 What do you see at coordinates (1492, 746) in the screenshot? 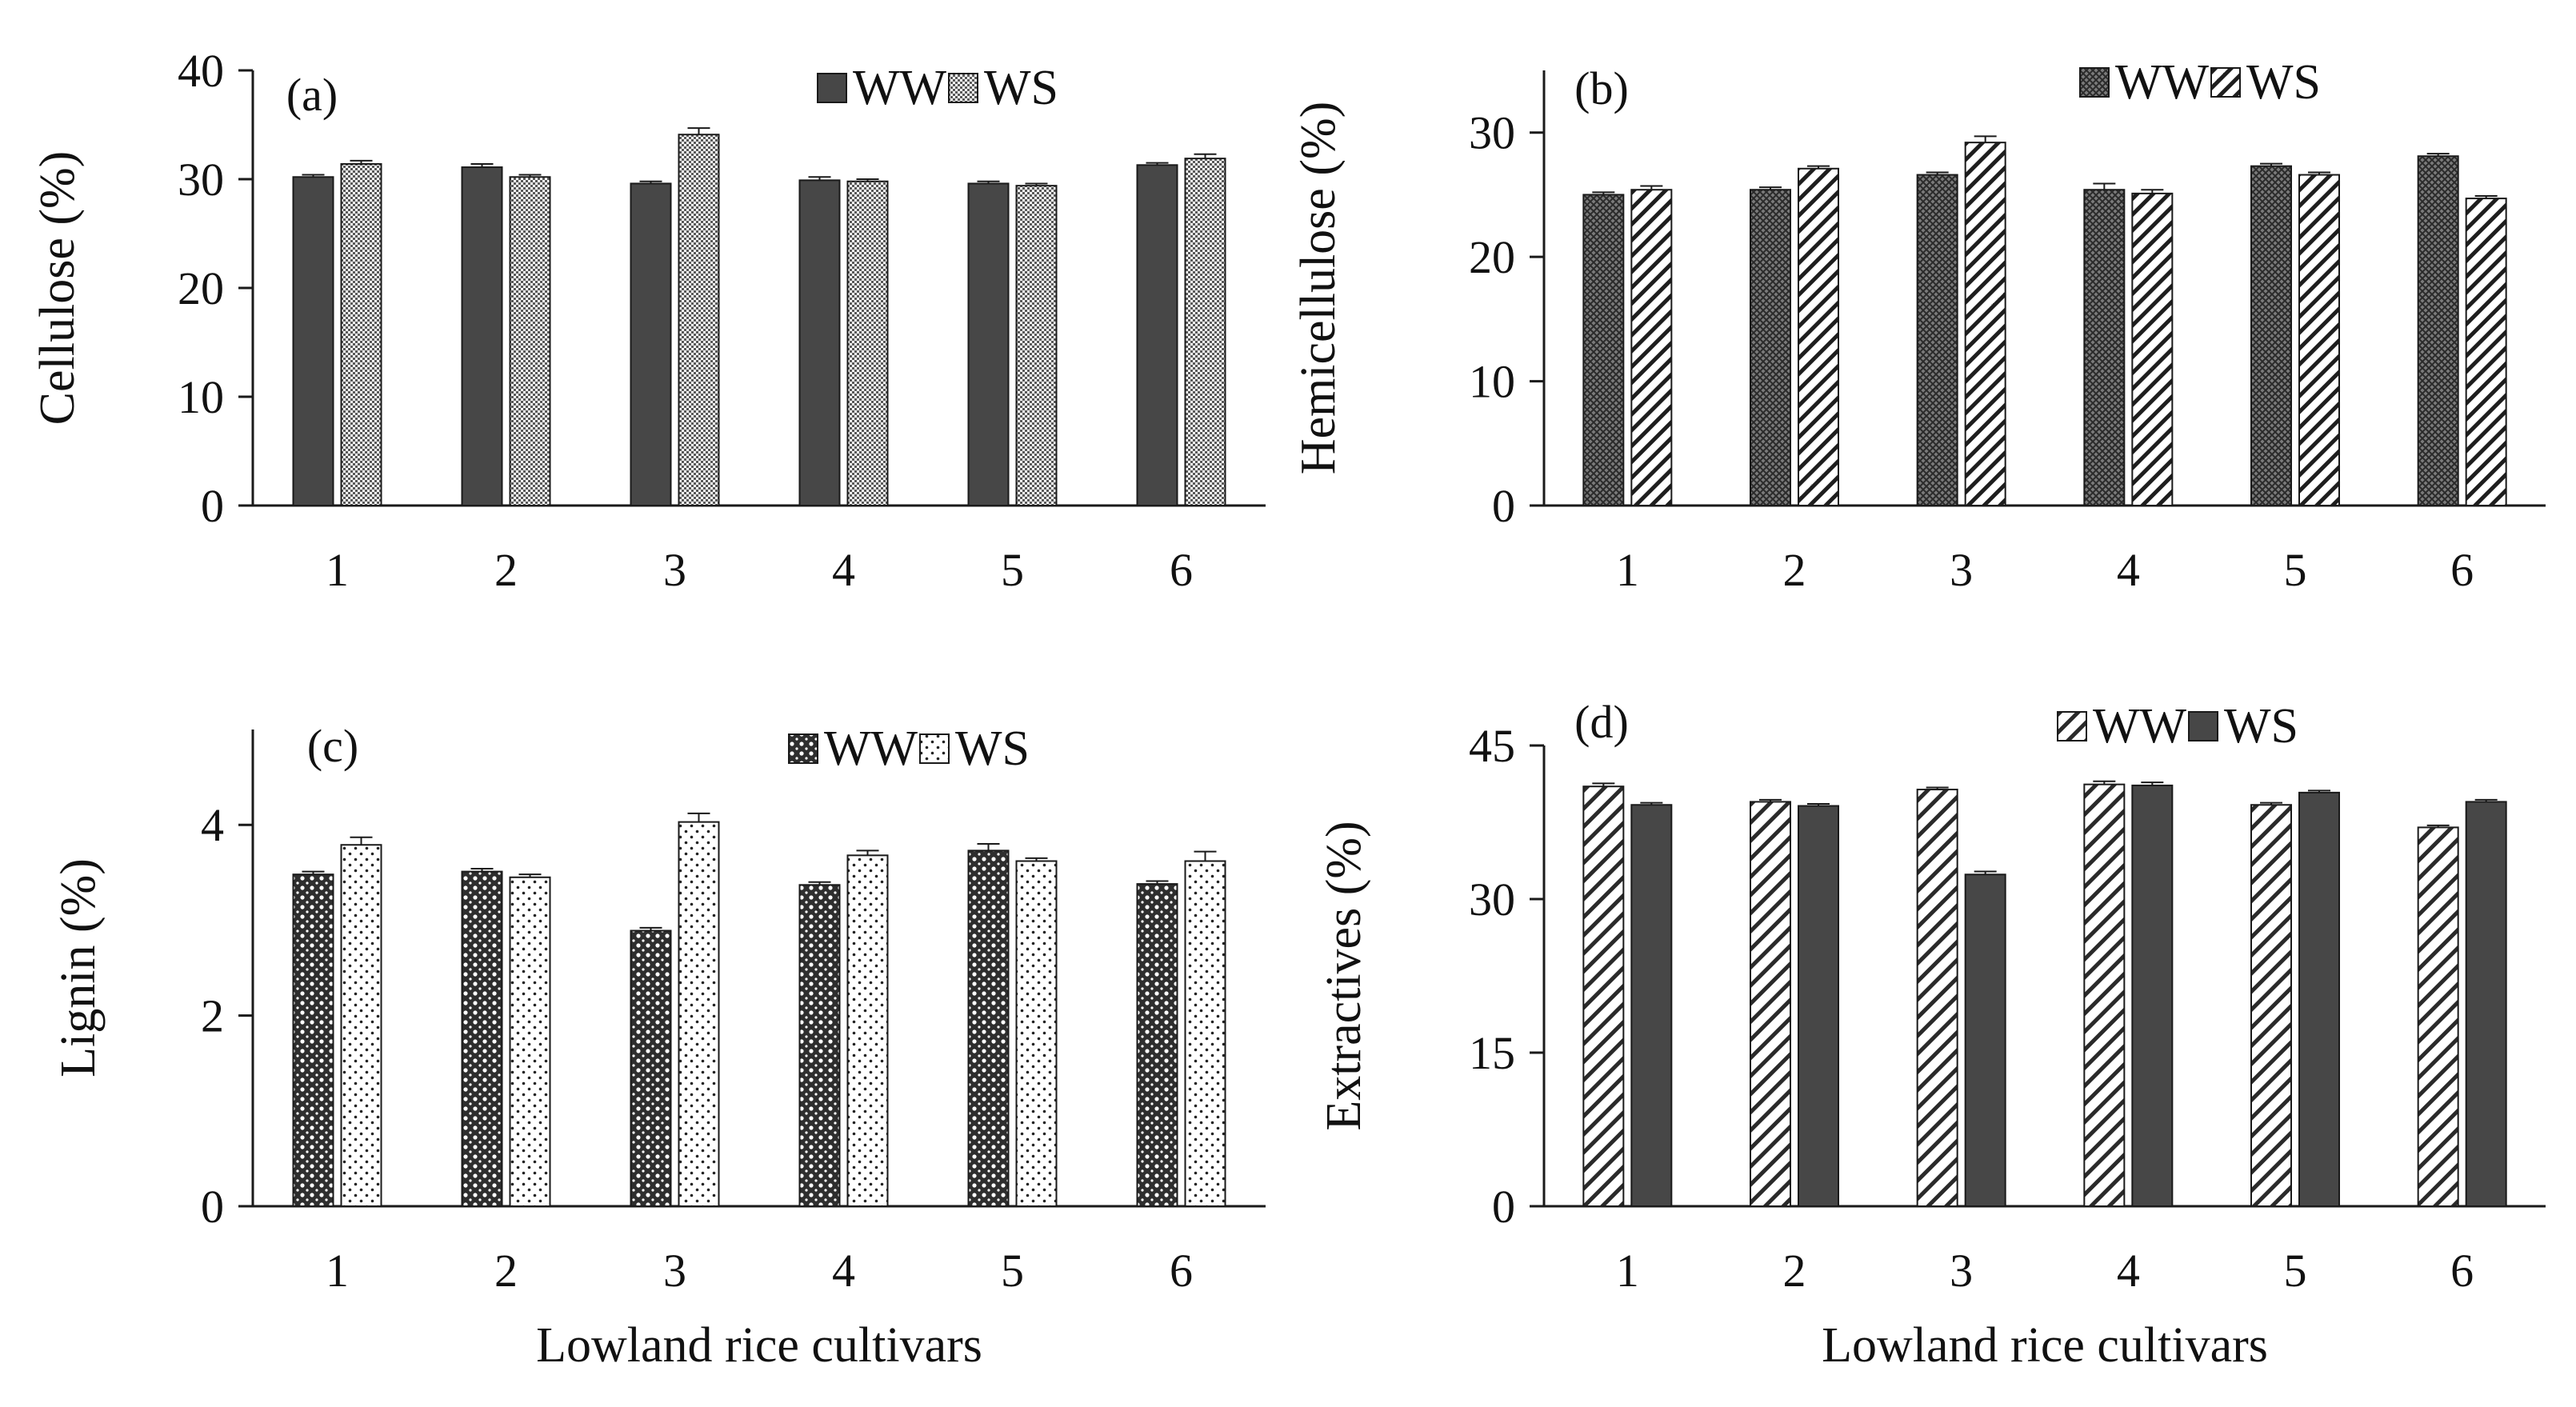
I see `y-tick-label: 45` at bounding box center [1492, 746].